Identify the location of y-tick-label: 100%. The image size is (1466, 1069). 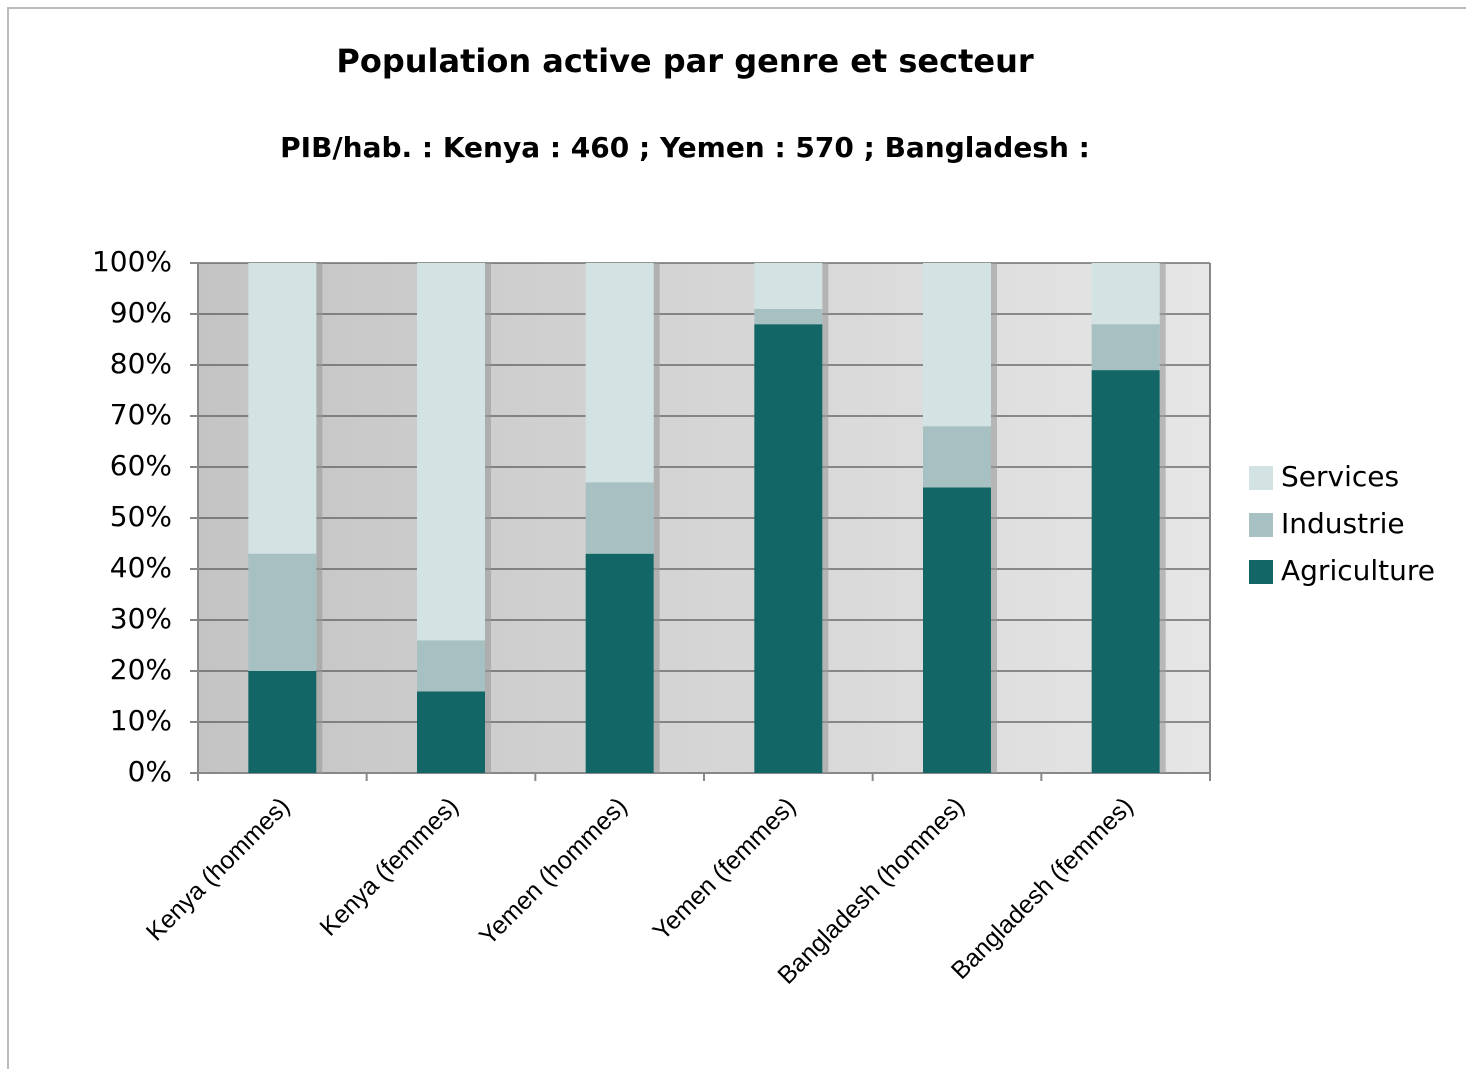
(132, 261).